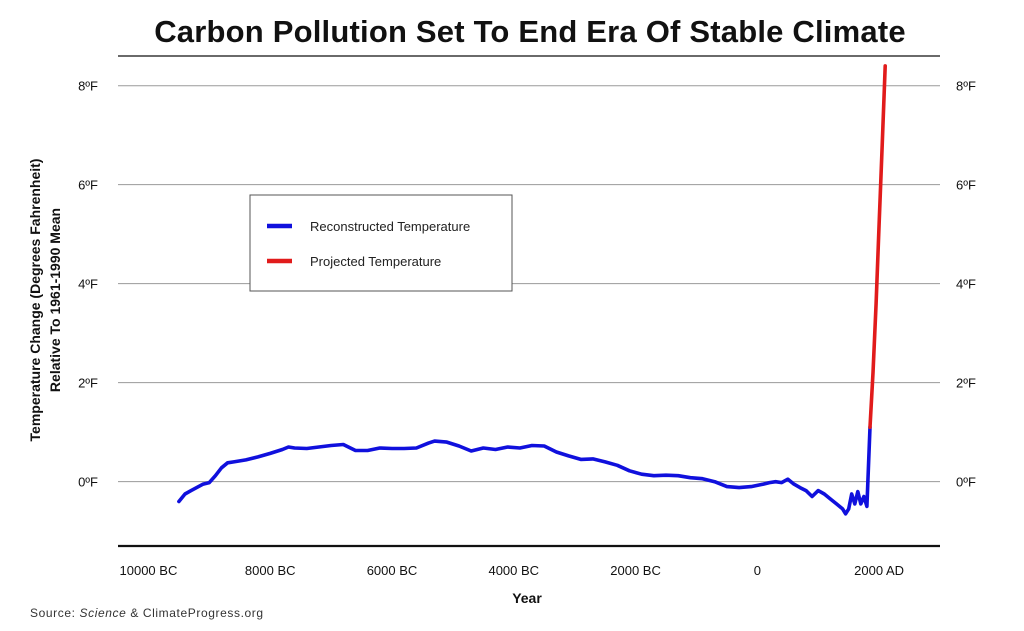 The width and height of the screenshot is (1024, 631). I want to click on legend-label-projected: Projected Temperature, so click(375, 261).